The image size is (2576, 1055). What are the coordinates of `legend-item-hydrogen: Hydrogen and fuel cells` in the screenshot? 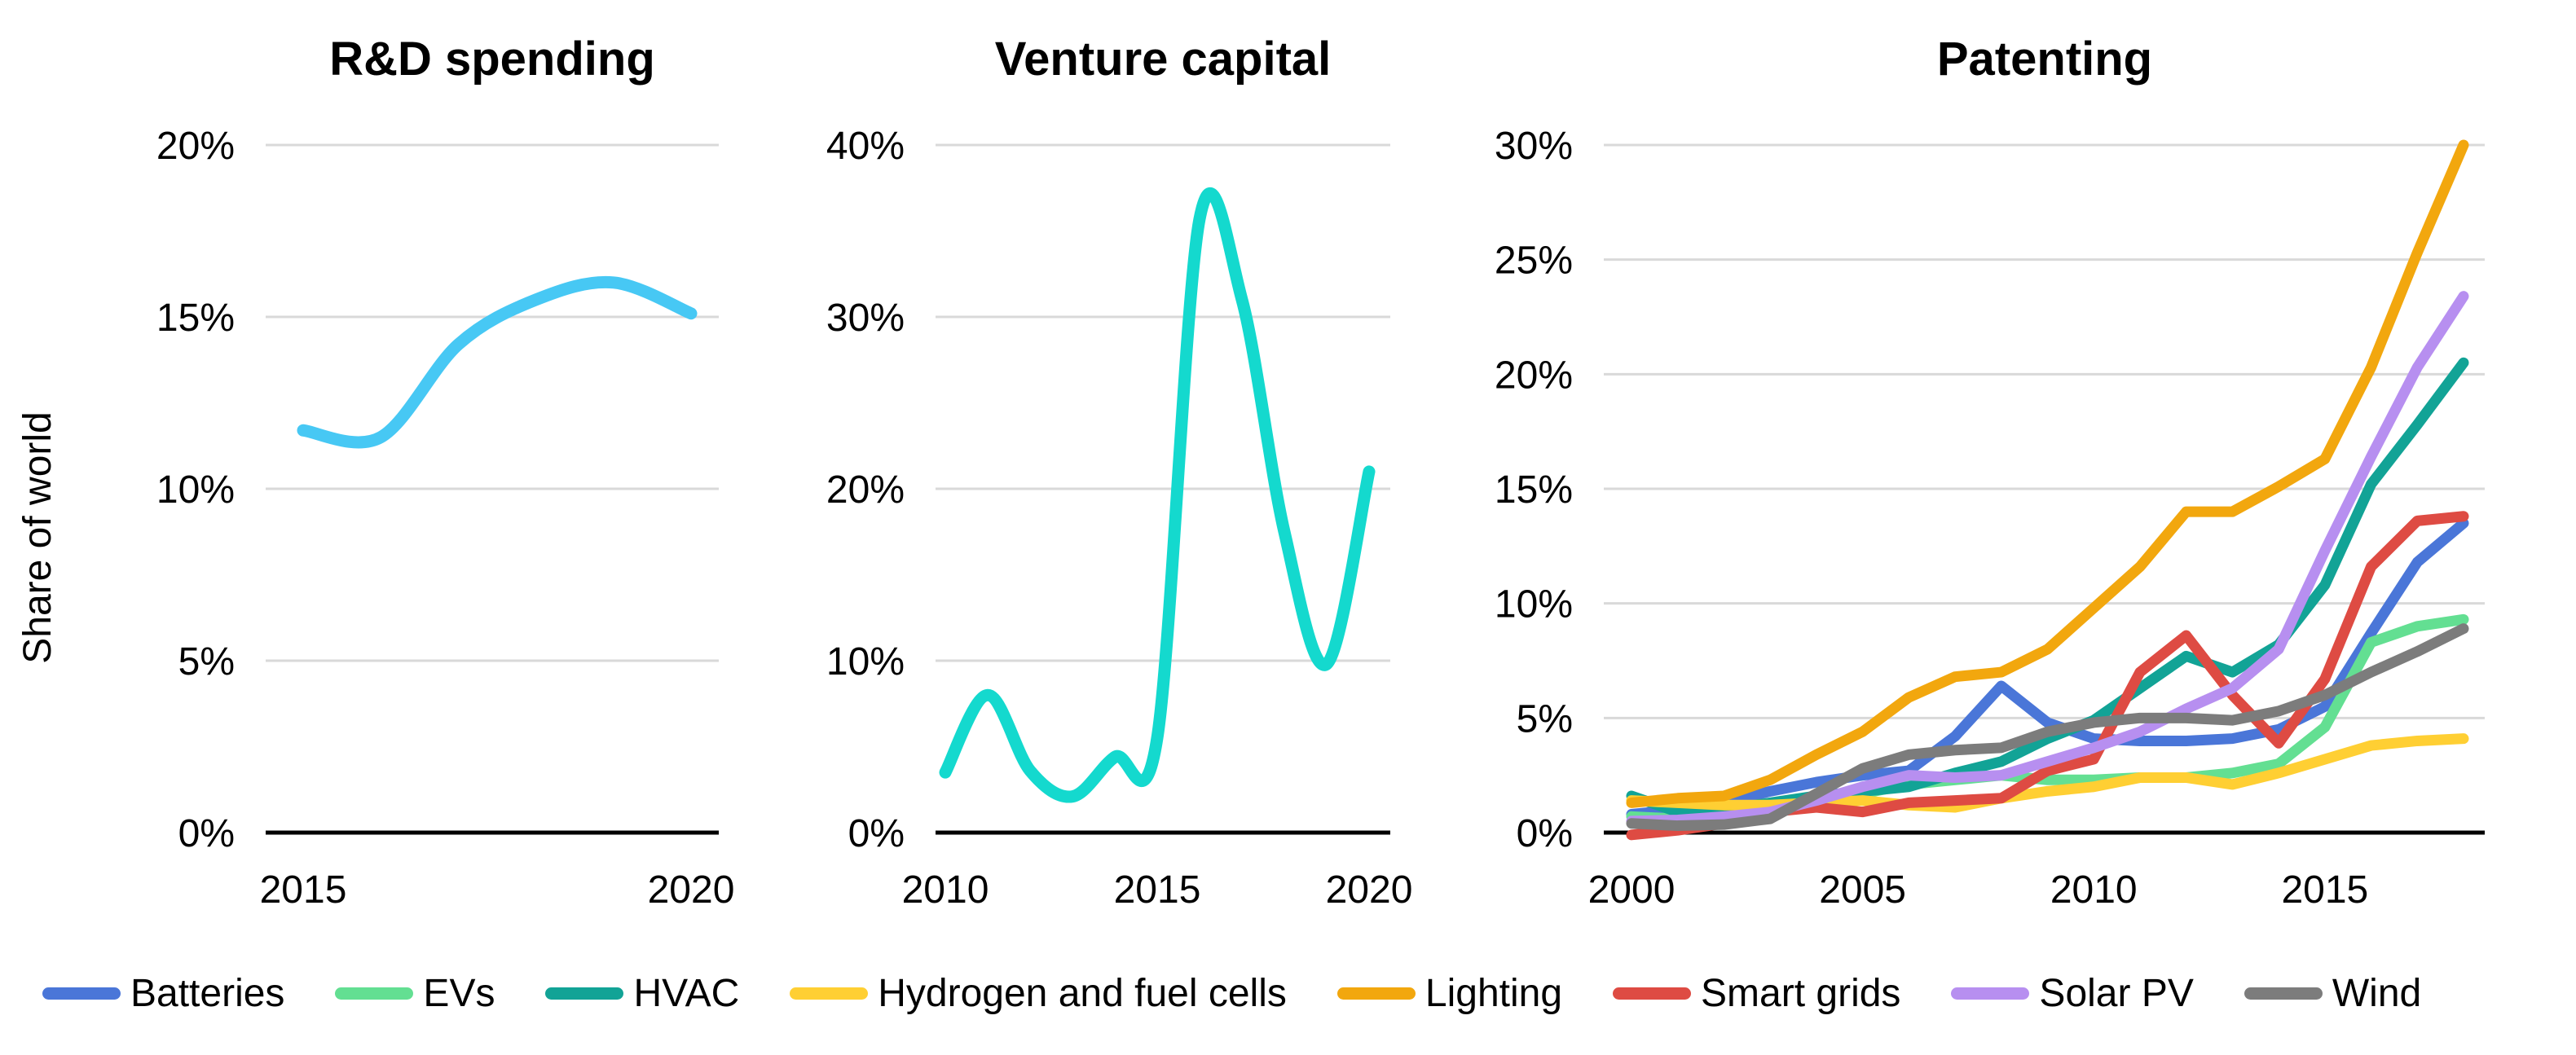 It's located at (1038, 993).